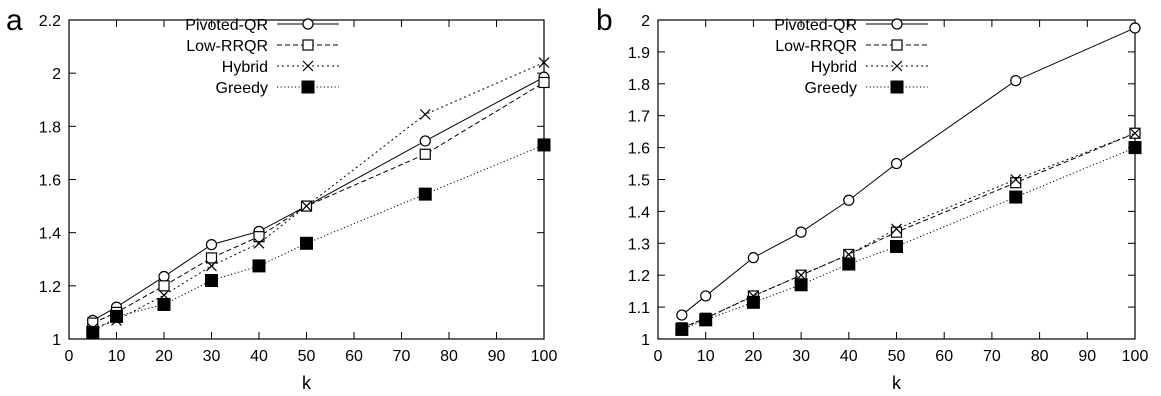 Image resolution: width=1161 pixels, height=396 pixels. I want to click on x-tick-label: 90, so click(497, 356).